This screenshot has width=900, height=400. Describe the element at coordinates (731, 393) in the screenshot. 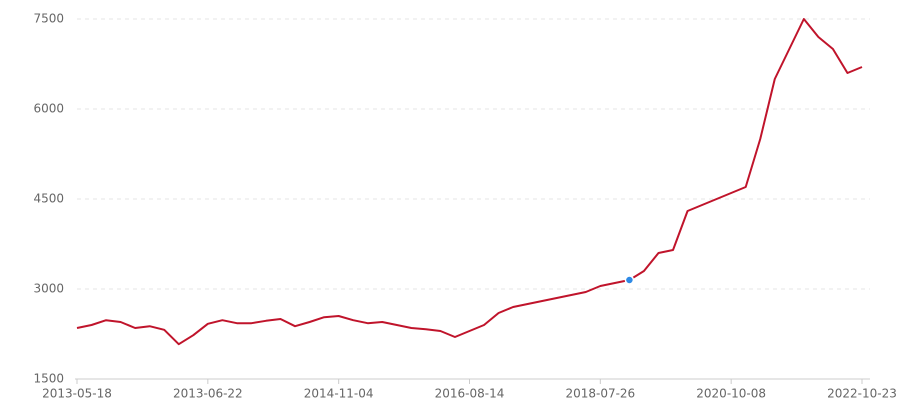

I see `x-tick-label: 2020-10-08` at that location.